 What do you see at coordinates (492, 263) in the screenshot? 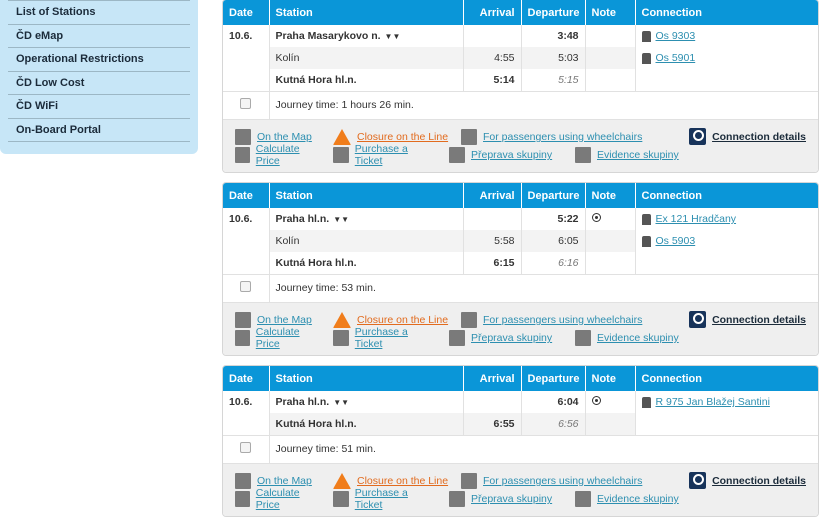
I see `arrival-cell: 6:15` at bounding box center [492, 263].